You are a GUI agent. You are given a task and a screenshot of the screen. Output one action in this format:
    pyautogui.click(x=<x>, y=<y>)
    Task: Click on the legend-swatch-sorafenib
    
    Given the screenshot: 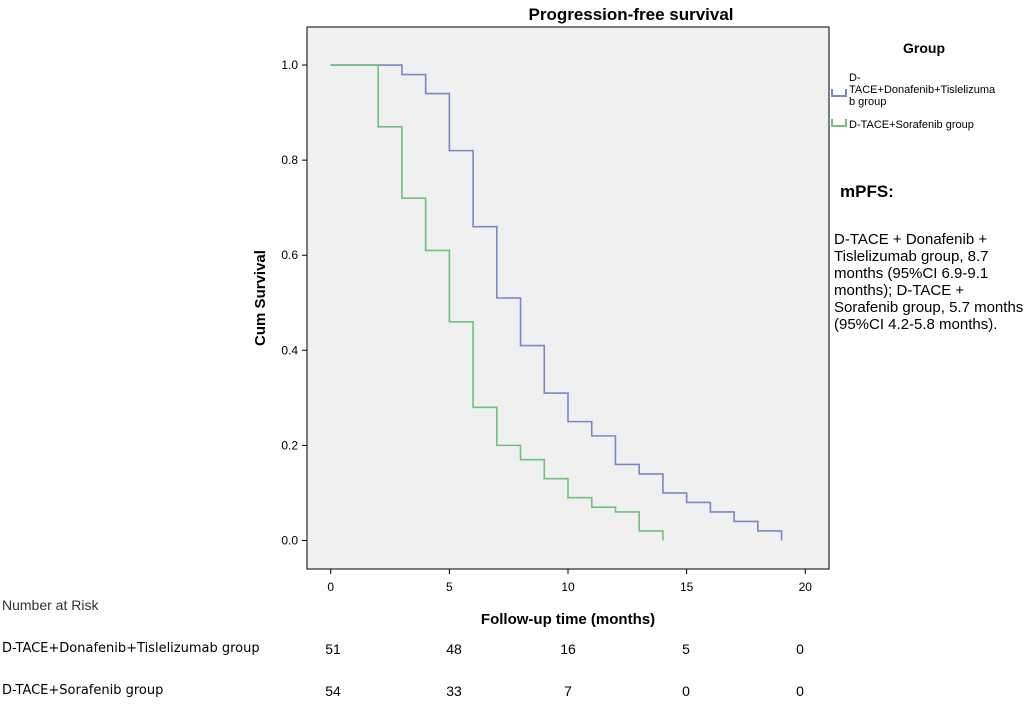 What is the action you would take?
    pyautogui.click(x=839, y=123)
    